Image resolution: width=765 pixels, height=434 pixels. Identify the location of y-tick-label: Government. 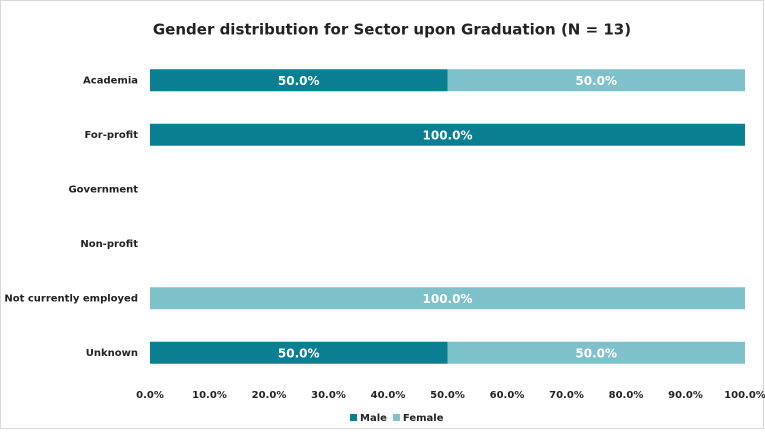
(103, 189).